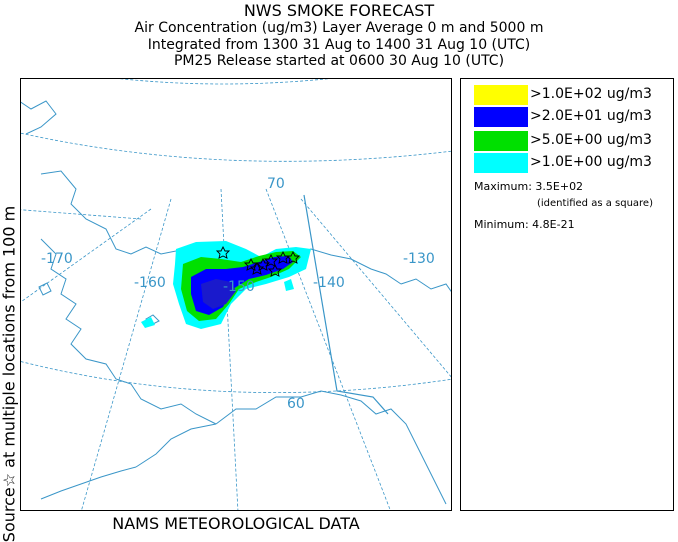  What do you see at coordinates (218, 294) in the screenshot?
I see `smoke-blue-core` at bounding box center [218, 294].